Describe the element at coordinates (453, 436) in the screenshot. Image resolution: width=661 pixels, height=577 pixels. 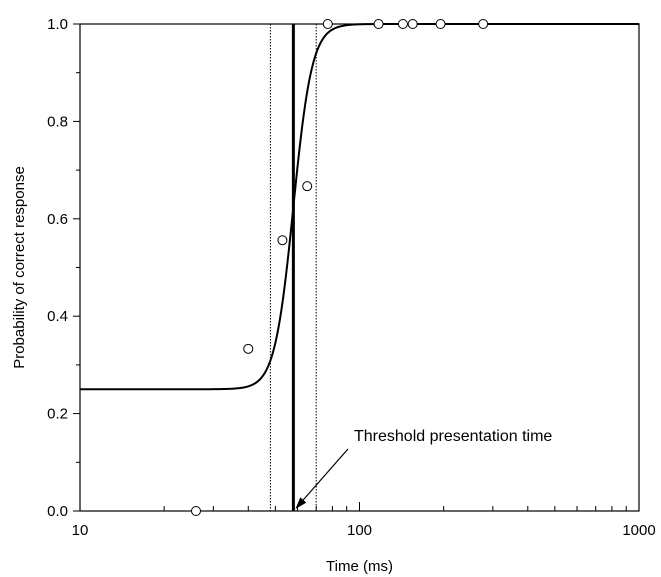
I see `annotation-threshold-label: Threshold presentation time` at that location.